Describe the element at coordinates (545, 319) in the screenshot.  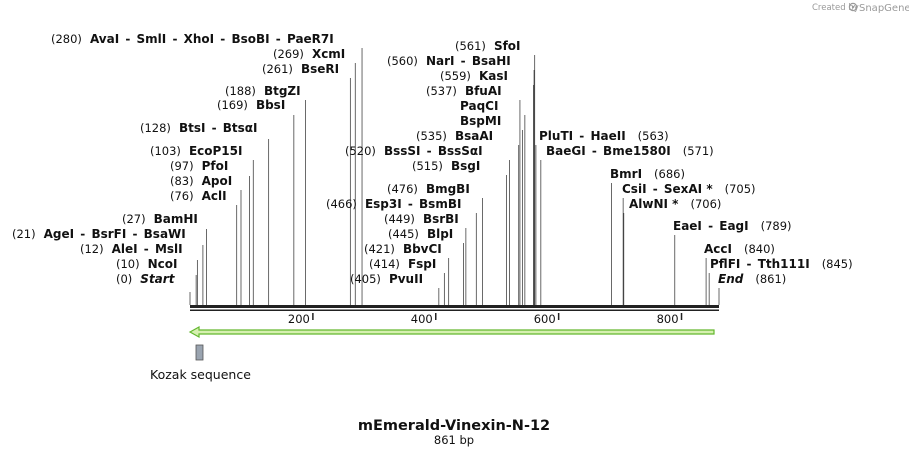
I see `axis-tick-label: 600` at that location.